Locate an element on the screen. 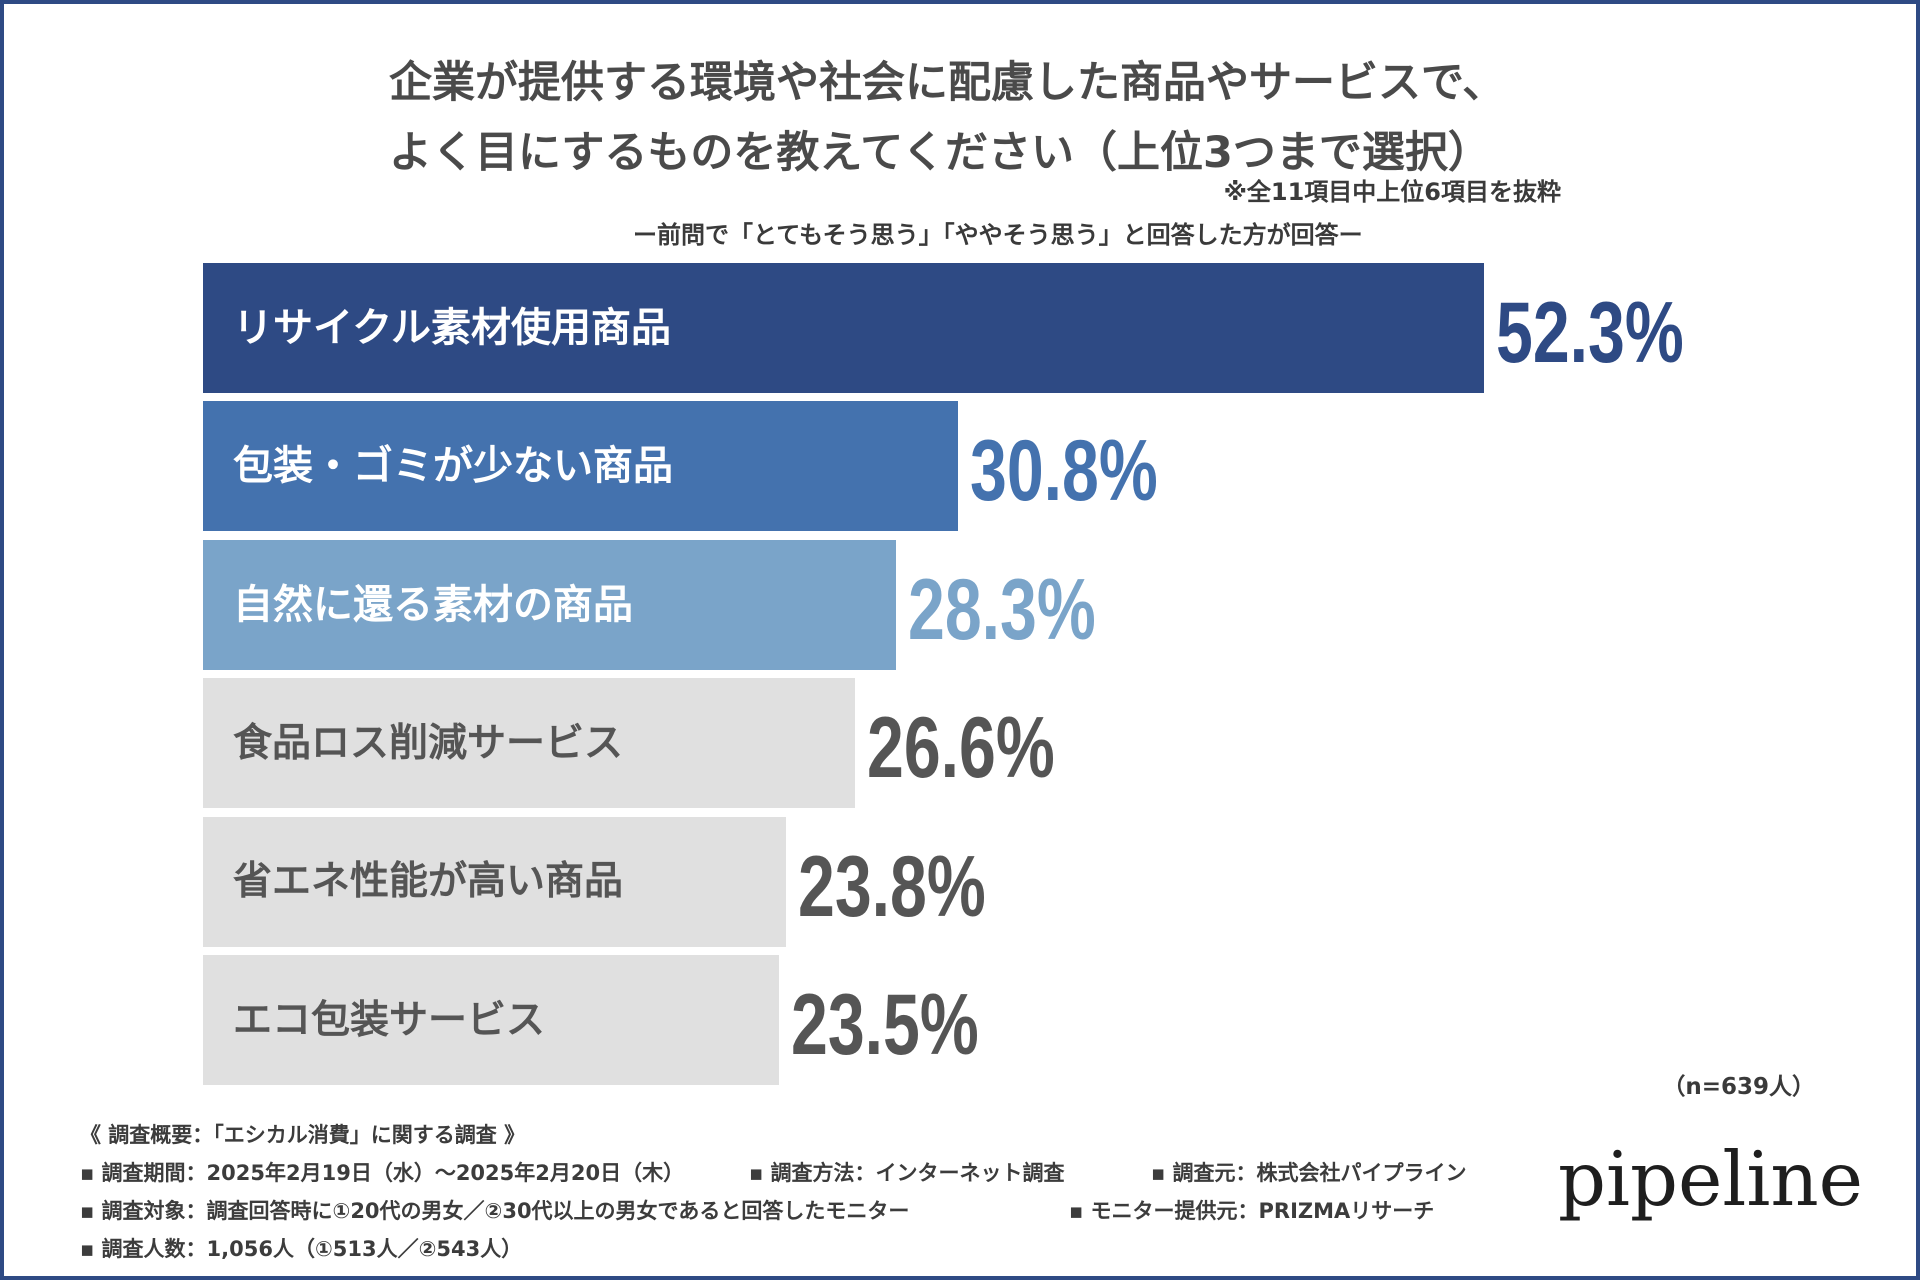 The image size is (1920, 1280). chart-title-line-1: 企業が提供する環境や社会に配慮した商品やサービスで、 is located at coordinates (947, 83).